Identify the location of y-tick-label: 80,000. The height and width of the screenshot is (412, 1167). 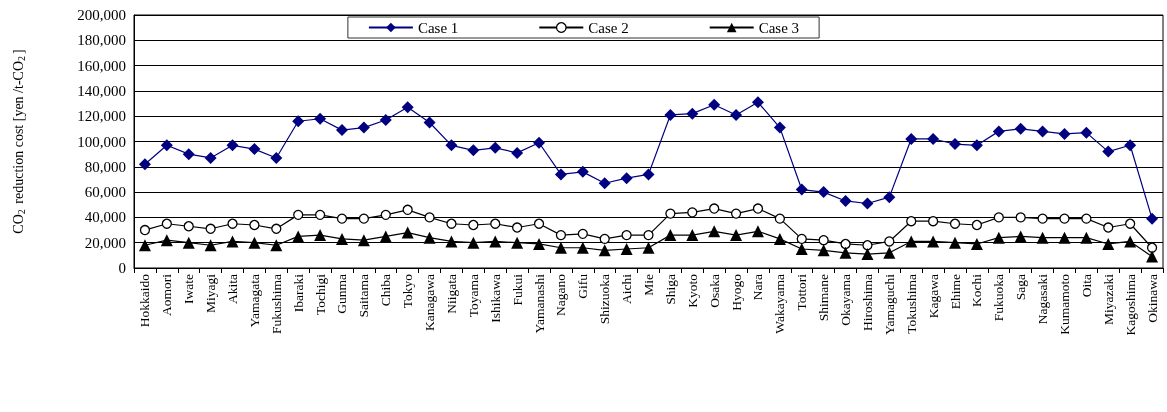
(105, 166).